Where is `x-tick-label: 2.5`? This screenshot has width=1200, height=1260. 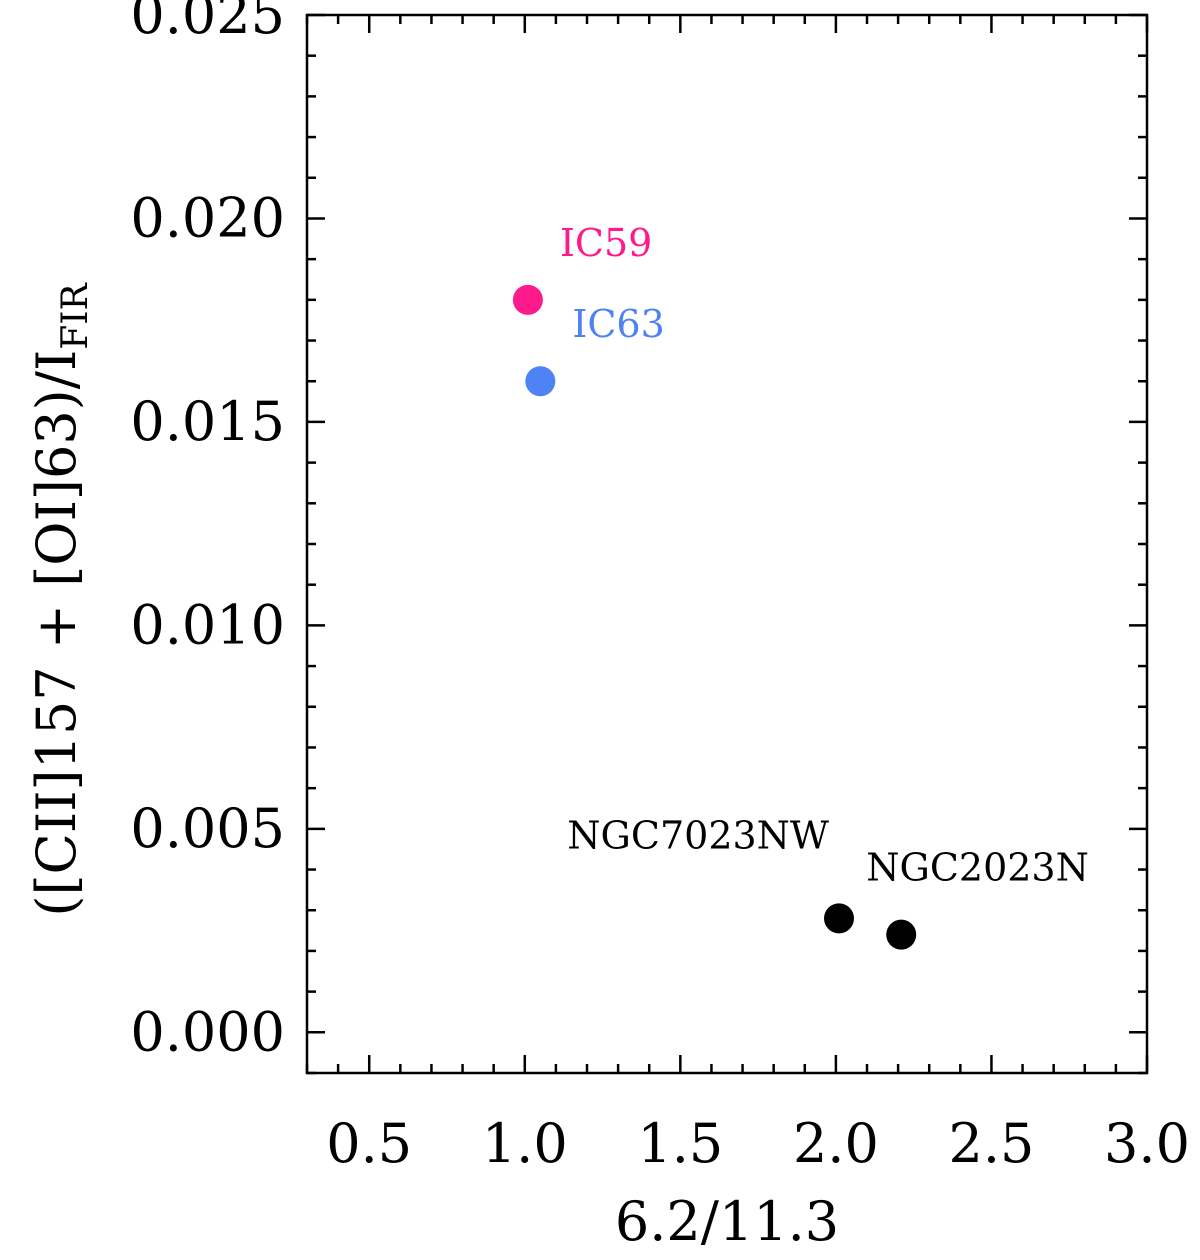
x-tick-label: 2.5 is located at coordinates (991, 1143).